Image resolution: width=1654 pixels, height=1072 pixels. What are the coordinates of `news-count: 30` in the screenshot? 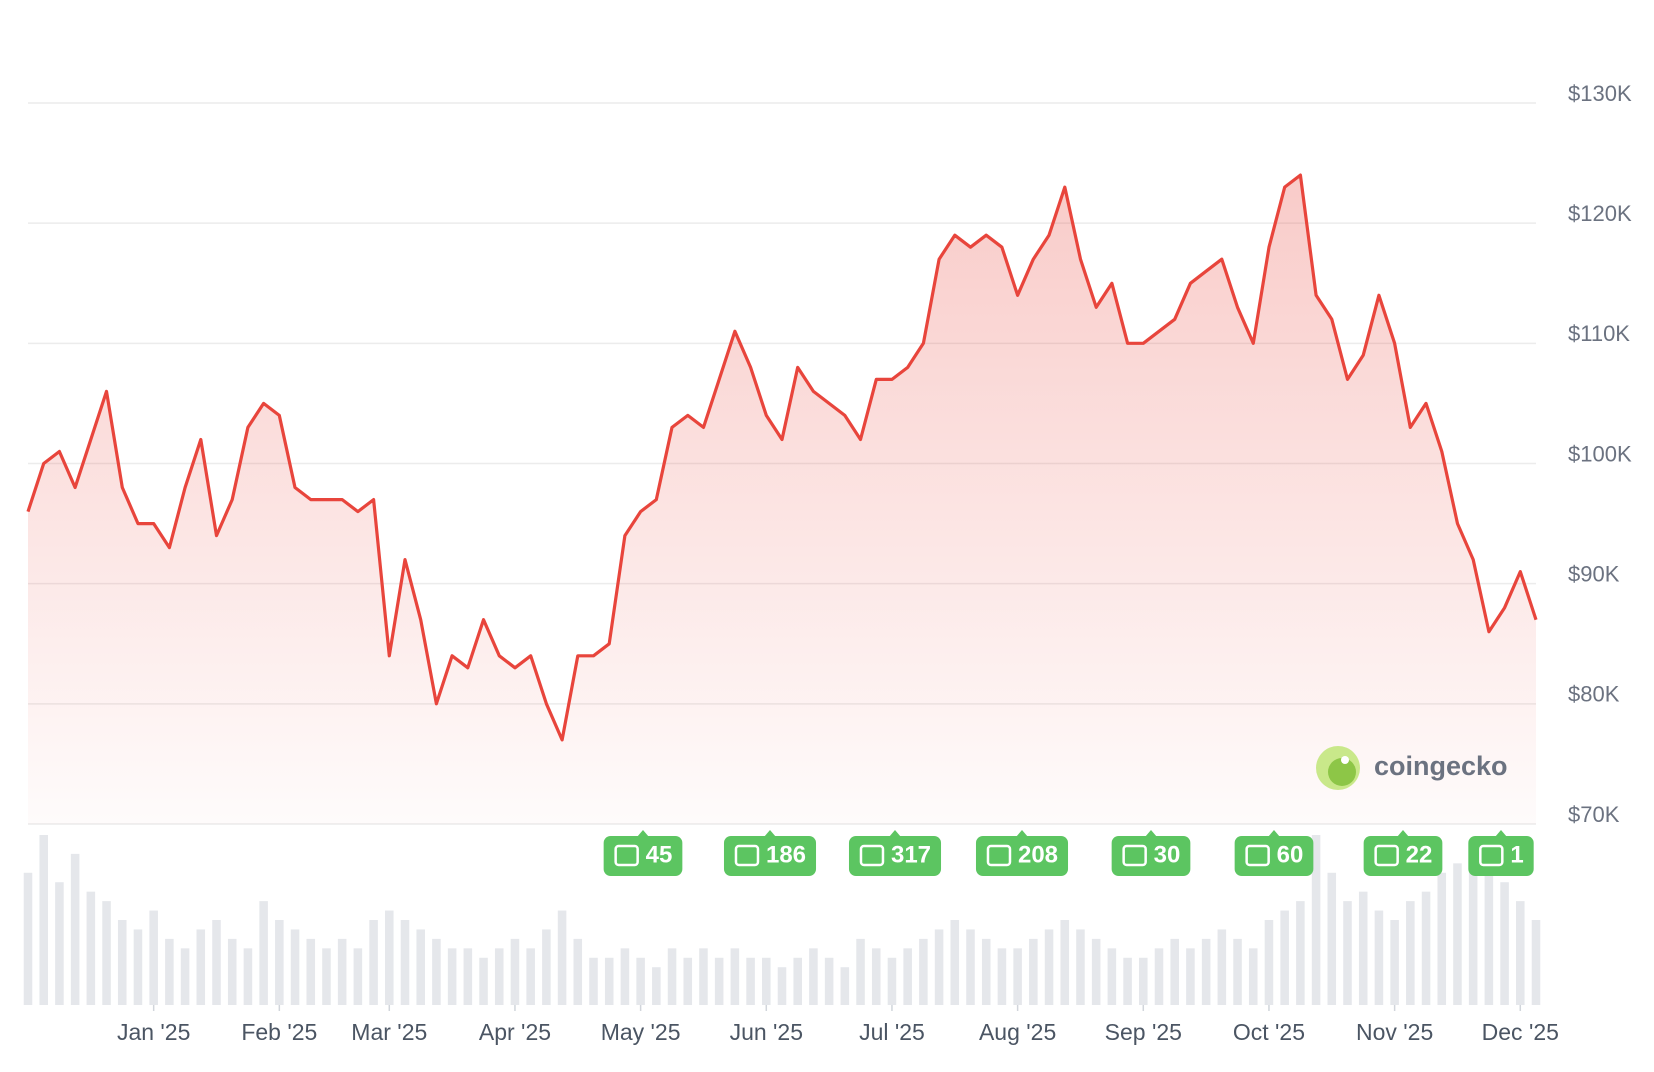 It's located at (1167, 854).